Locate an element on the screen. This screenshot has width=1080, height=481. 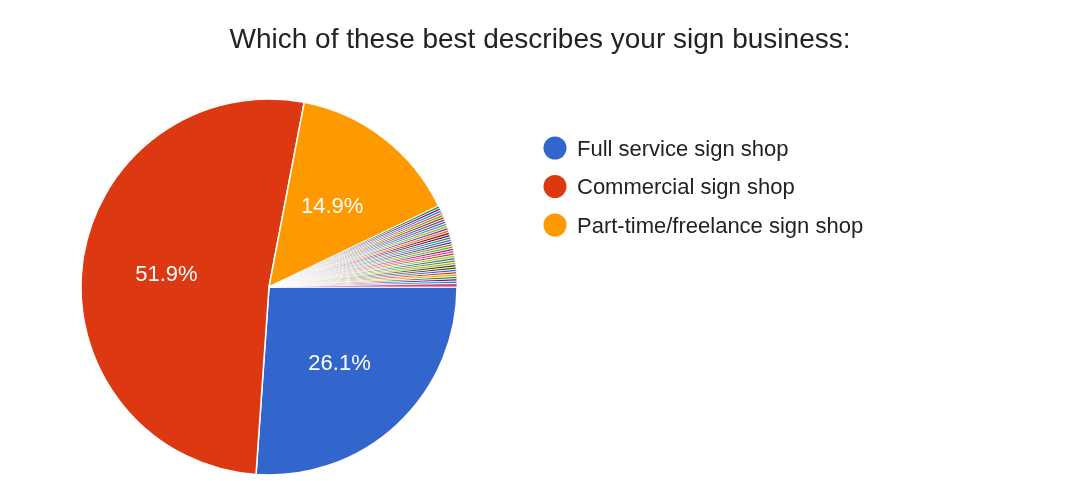
data-label: 26.1% is located at coordinates (339, 363).